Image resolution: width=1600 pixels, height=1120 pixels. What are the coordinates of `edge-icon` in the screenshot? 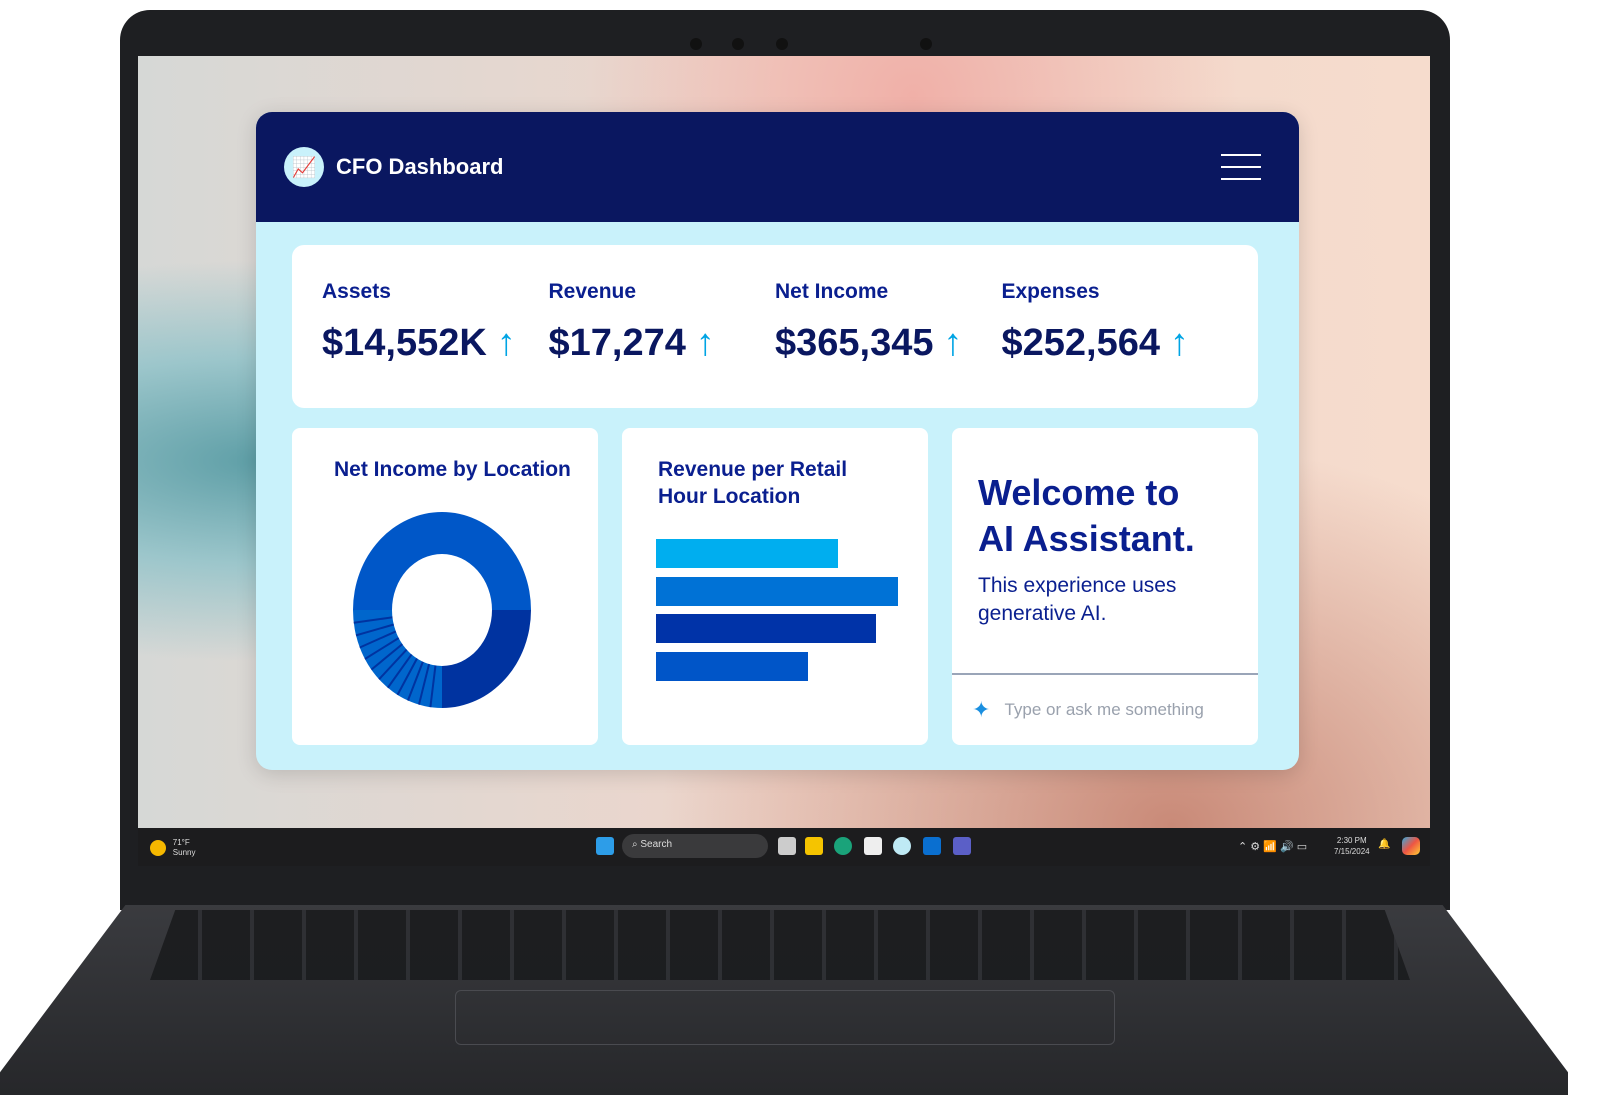 It's located at (843, 847).